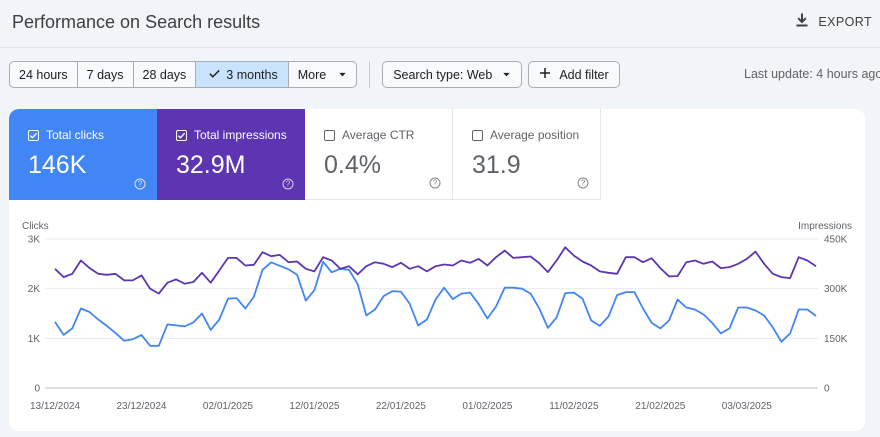  Describe the element at coordinates (35, 226) in the screenshot. I see `left-axis-title: Clicks` at that location.